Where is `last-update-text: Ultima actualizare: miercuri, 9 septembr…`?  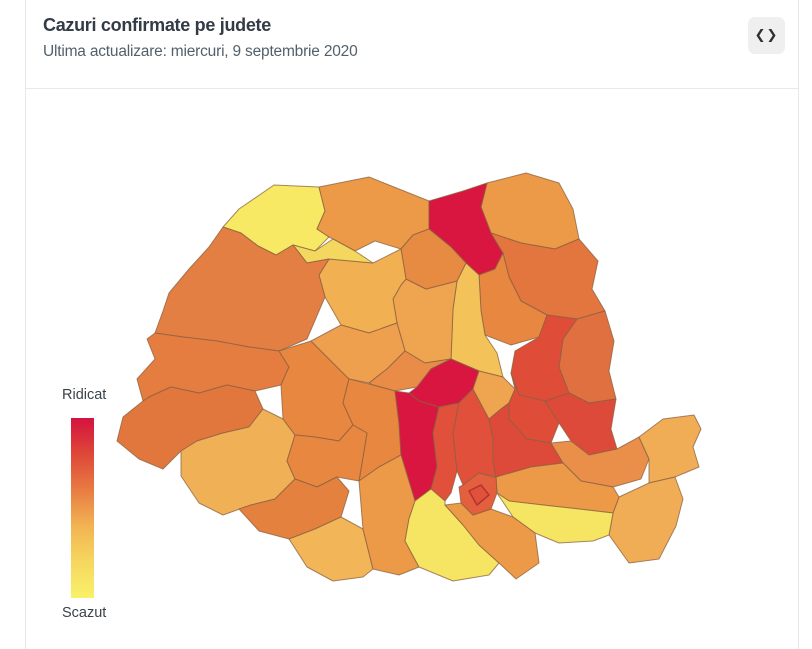 last-update-text: Ultima actualizare: miercuri, 9 septembr… is located at coordinates (200, 51).